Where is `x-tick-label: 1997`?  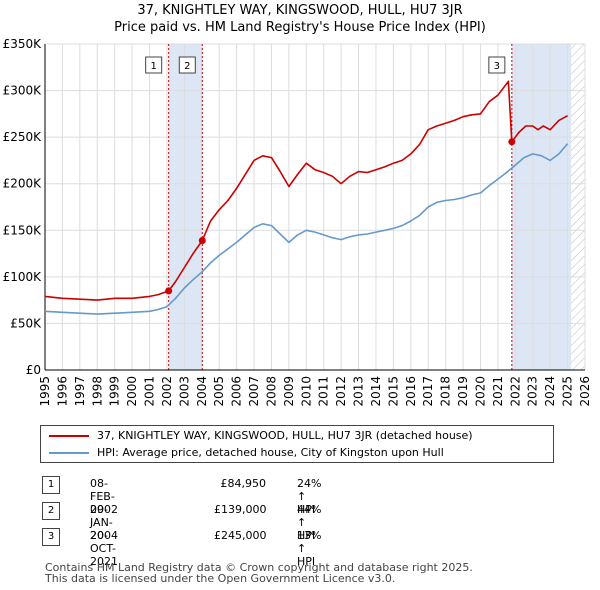 x-tick-label: 1997 is located at coordinates (80, 391).